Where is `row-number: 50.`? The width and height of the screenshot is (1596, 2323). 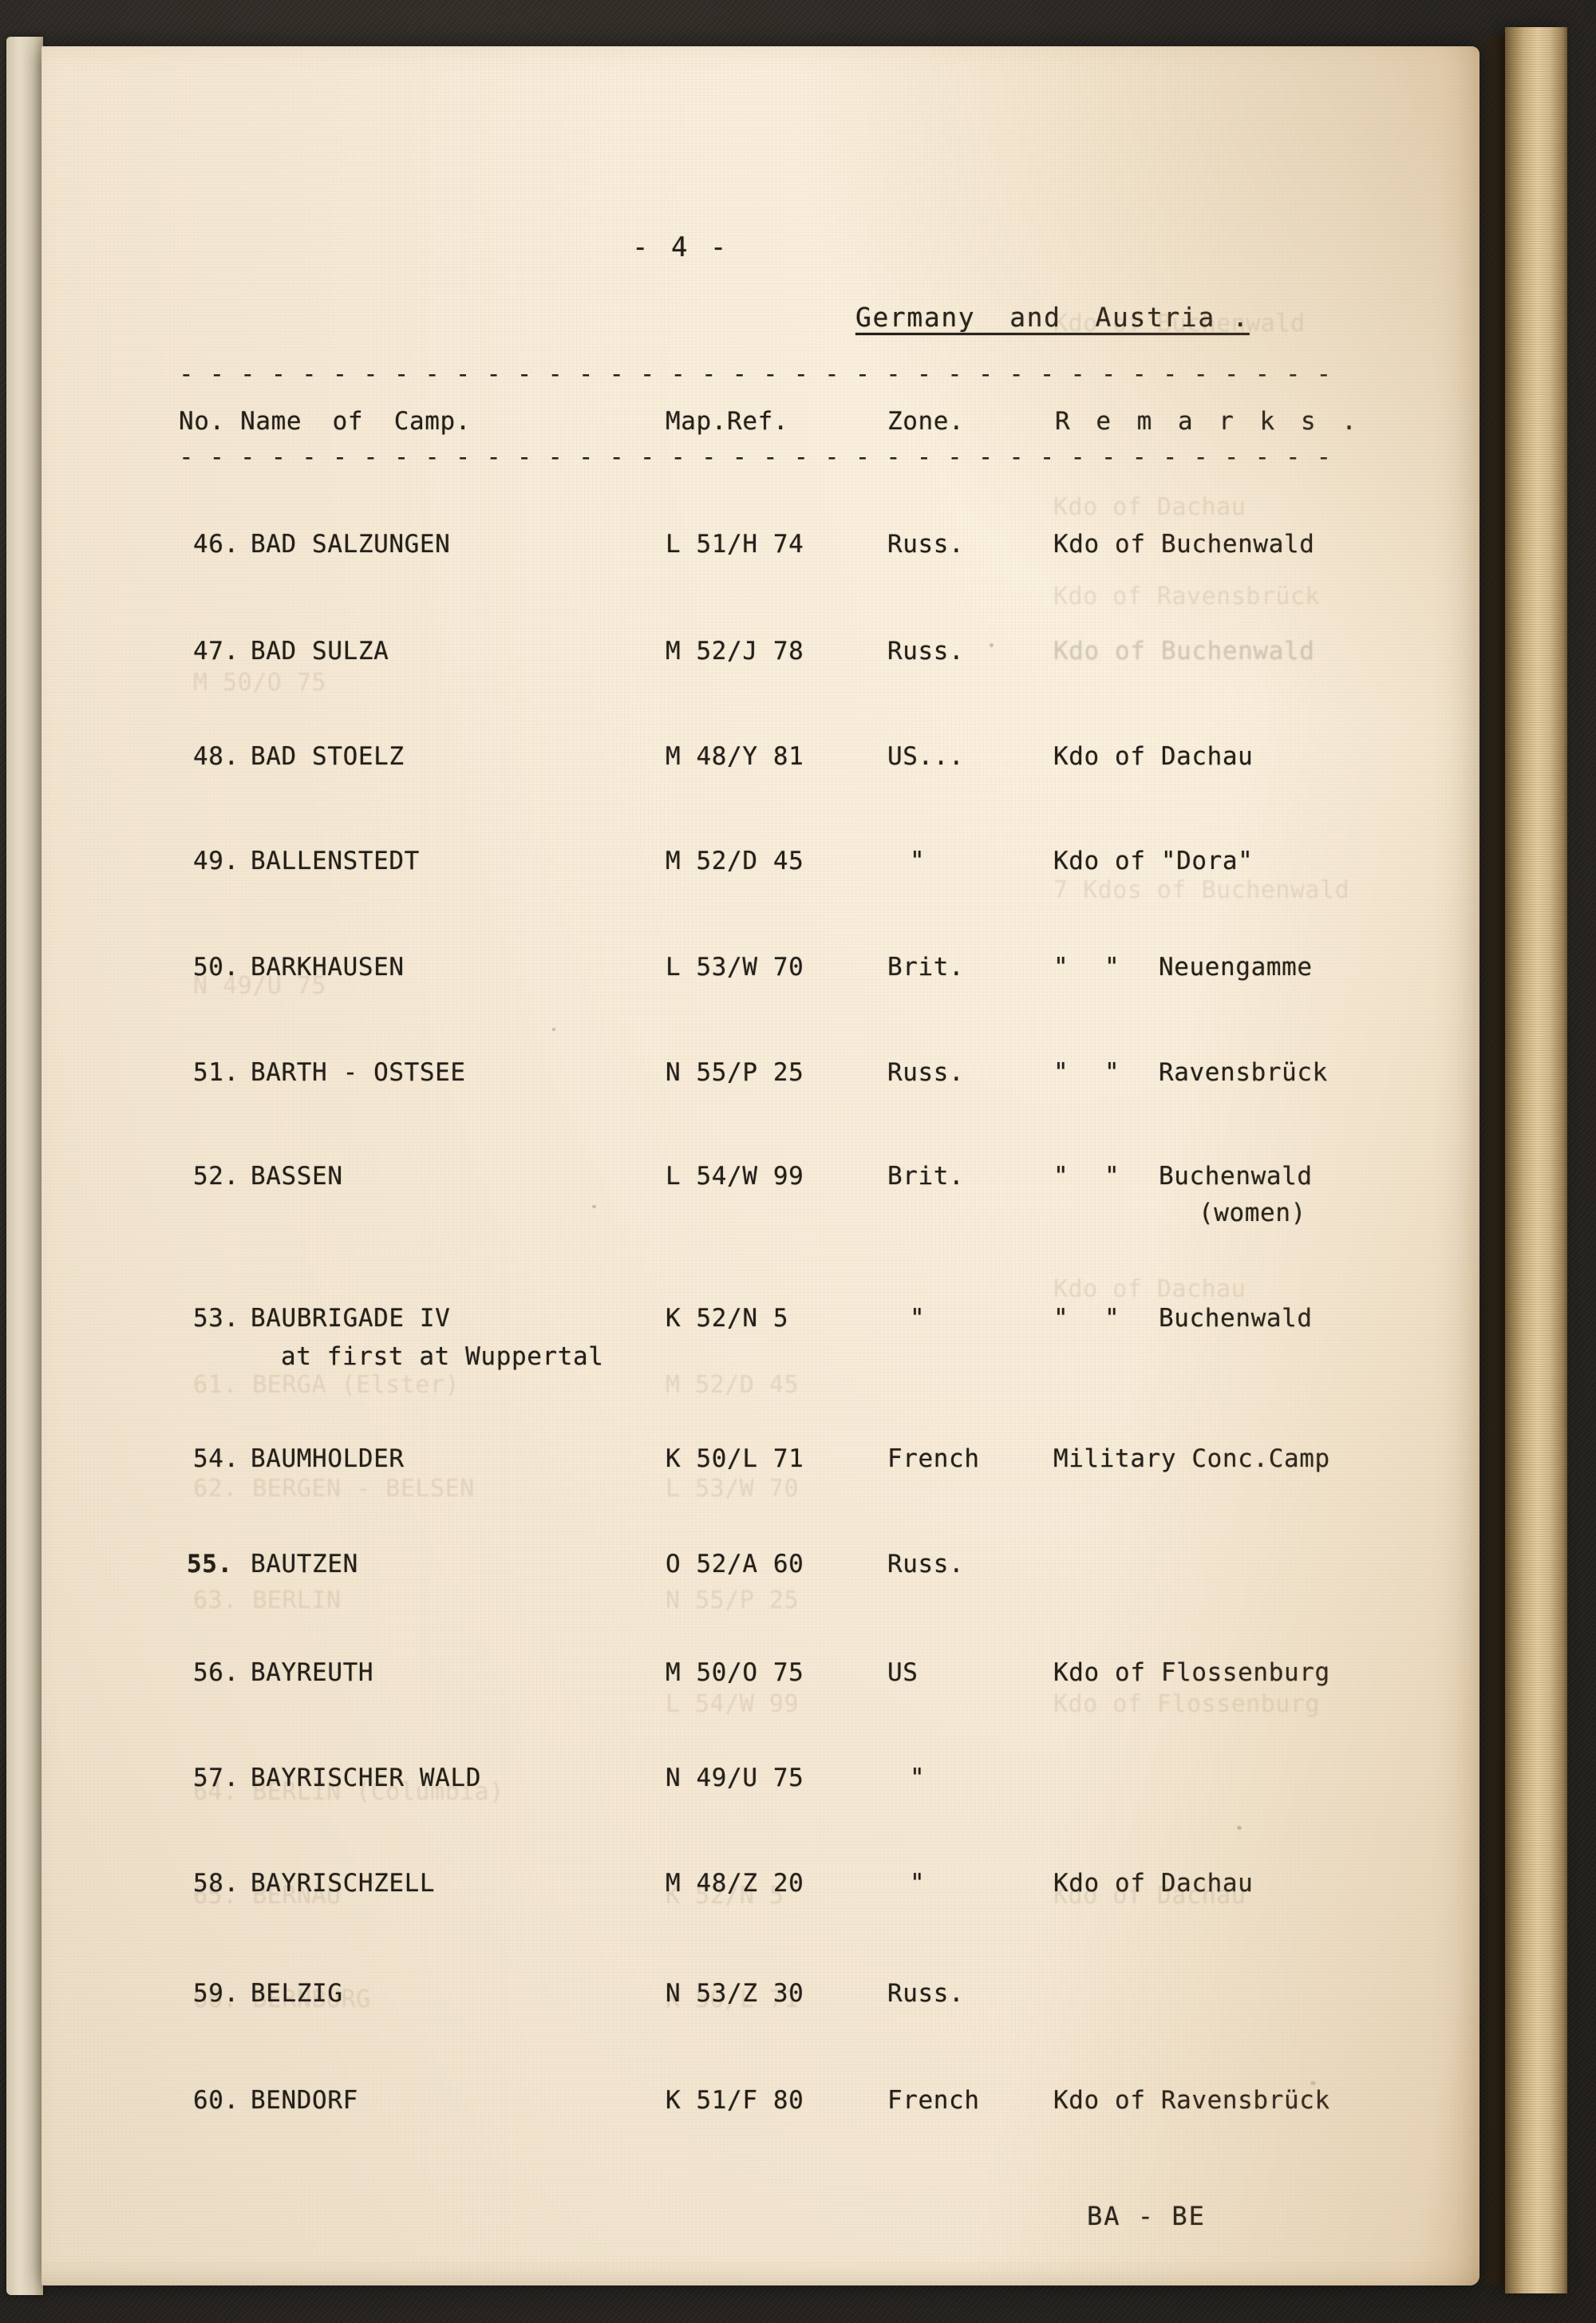 row-number: 50. is located at coordinates (216, 967).